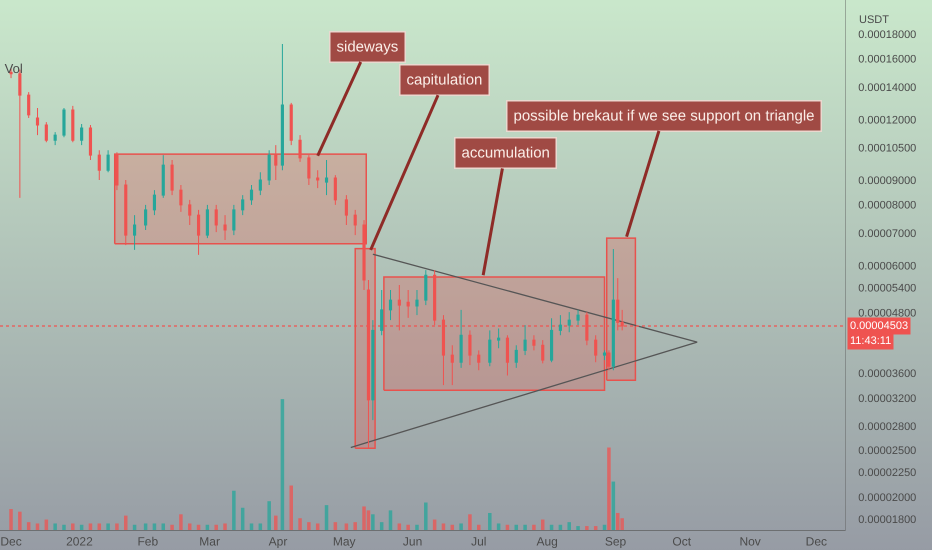 The width and height of the screenshot is (932, 550). What do you see at coordinates (664, 116) in the screenshot?
I see `annotation: possible brekaut if we see support on triangle` at bounding box center [664, 116].